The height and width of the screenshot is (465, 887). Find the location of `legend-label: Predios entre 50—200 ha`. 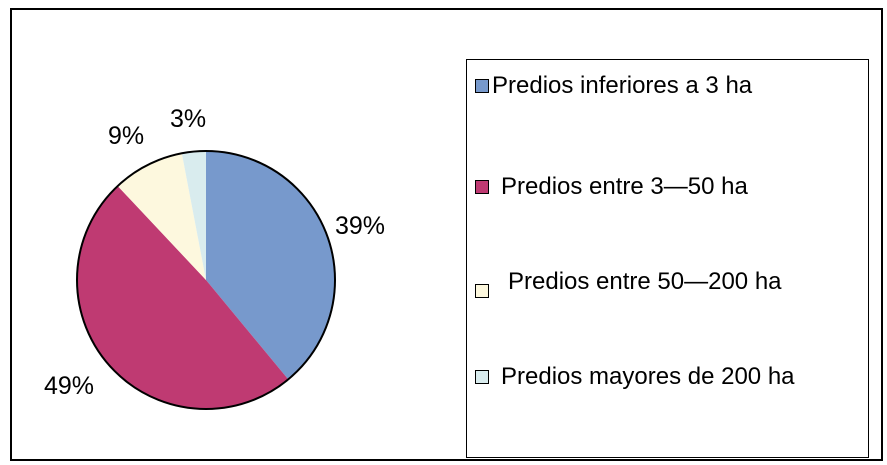

legend-label: Predios entre 50—200 ha is located at coordinates (645, 281).